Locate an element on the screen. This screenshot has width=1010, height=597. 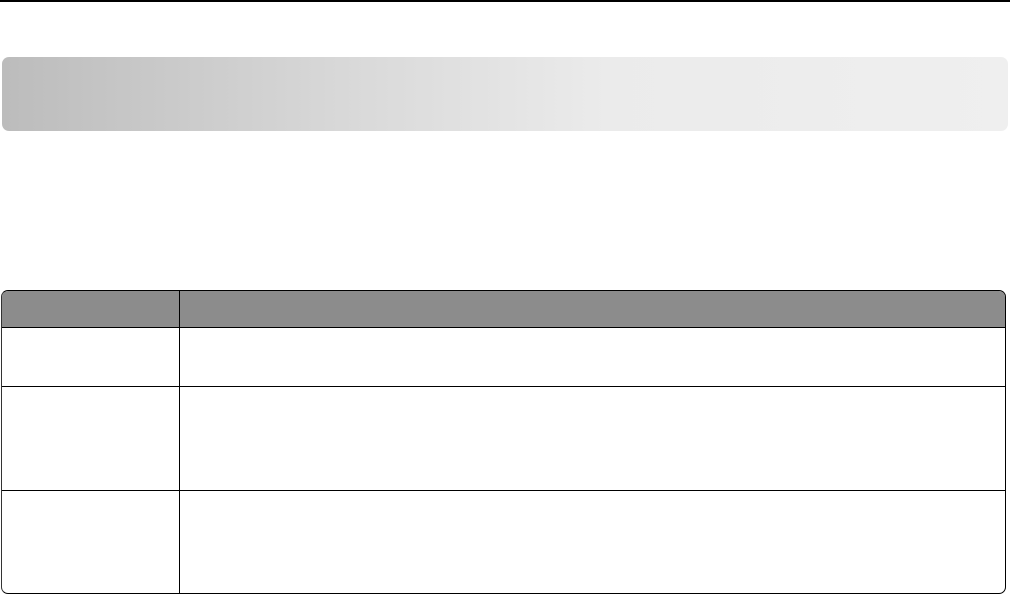
header-rule is located at coordinates (505, 1).